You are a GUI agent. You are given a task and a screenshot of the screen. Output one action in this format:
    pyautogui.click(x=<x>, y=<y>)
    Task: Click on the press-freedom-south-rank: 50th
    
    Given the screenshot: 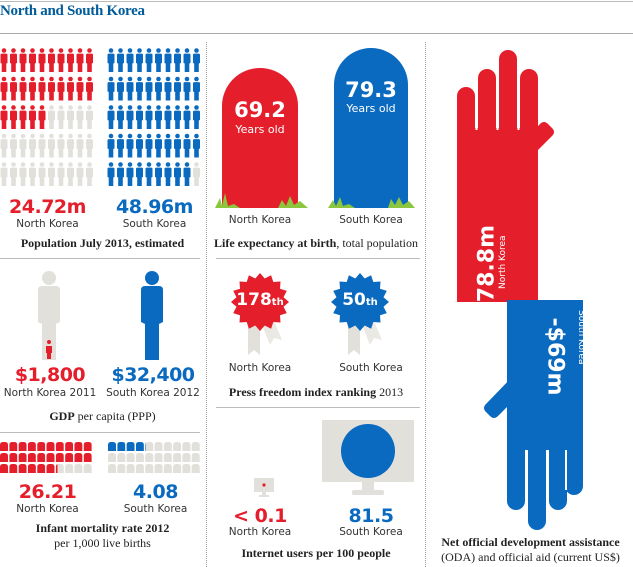 What is the action you would take?
    pyautogui.click(x=360, y=300)
    